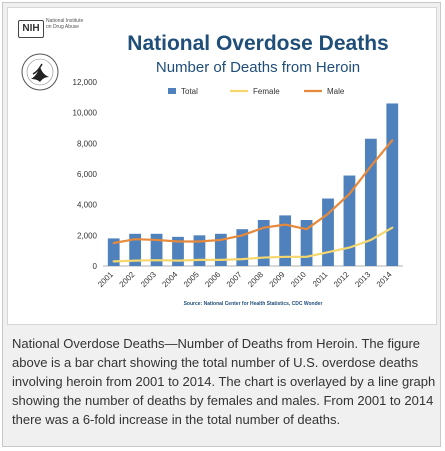 This screenshot has height=451, width=445. I want to click on x-tick-label: 2003, so click(148, 279).